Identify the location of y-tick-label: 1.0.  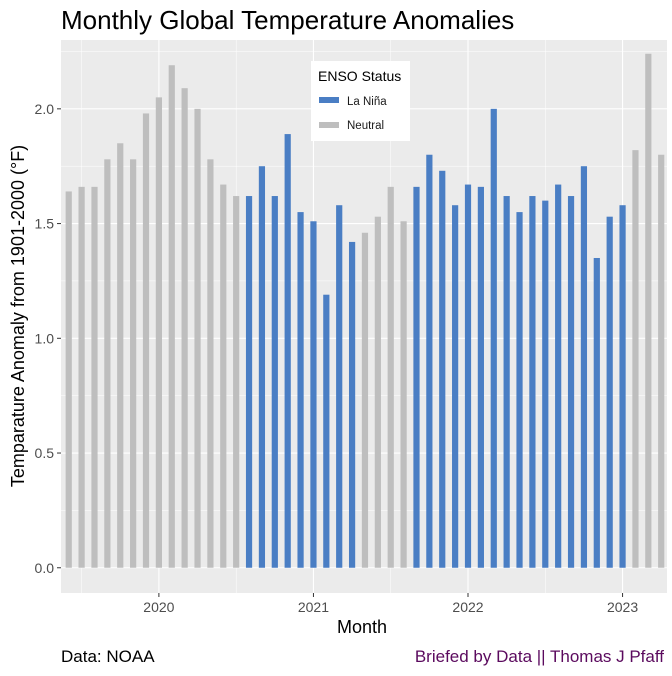
(45, 338).